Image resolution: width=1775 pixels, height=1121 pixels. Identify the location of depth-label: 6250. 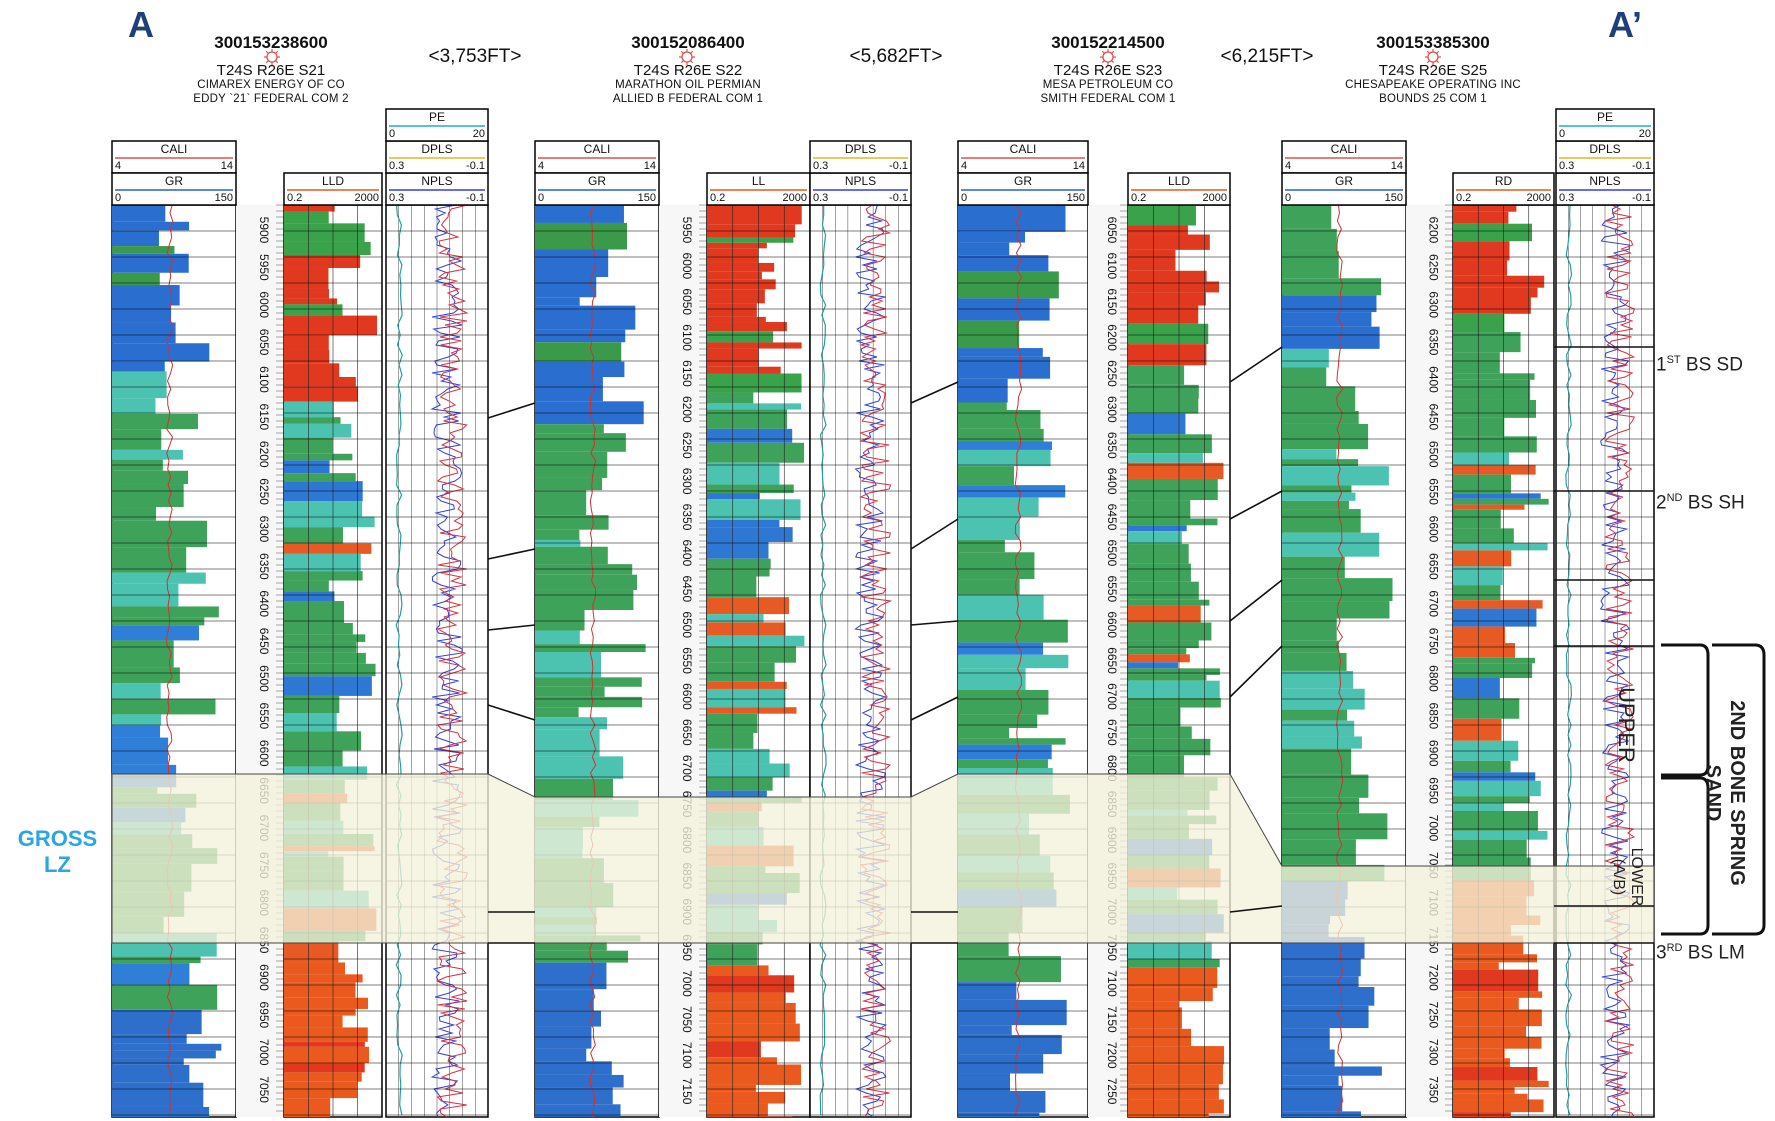
(264, 491).